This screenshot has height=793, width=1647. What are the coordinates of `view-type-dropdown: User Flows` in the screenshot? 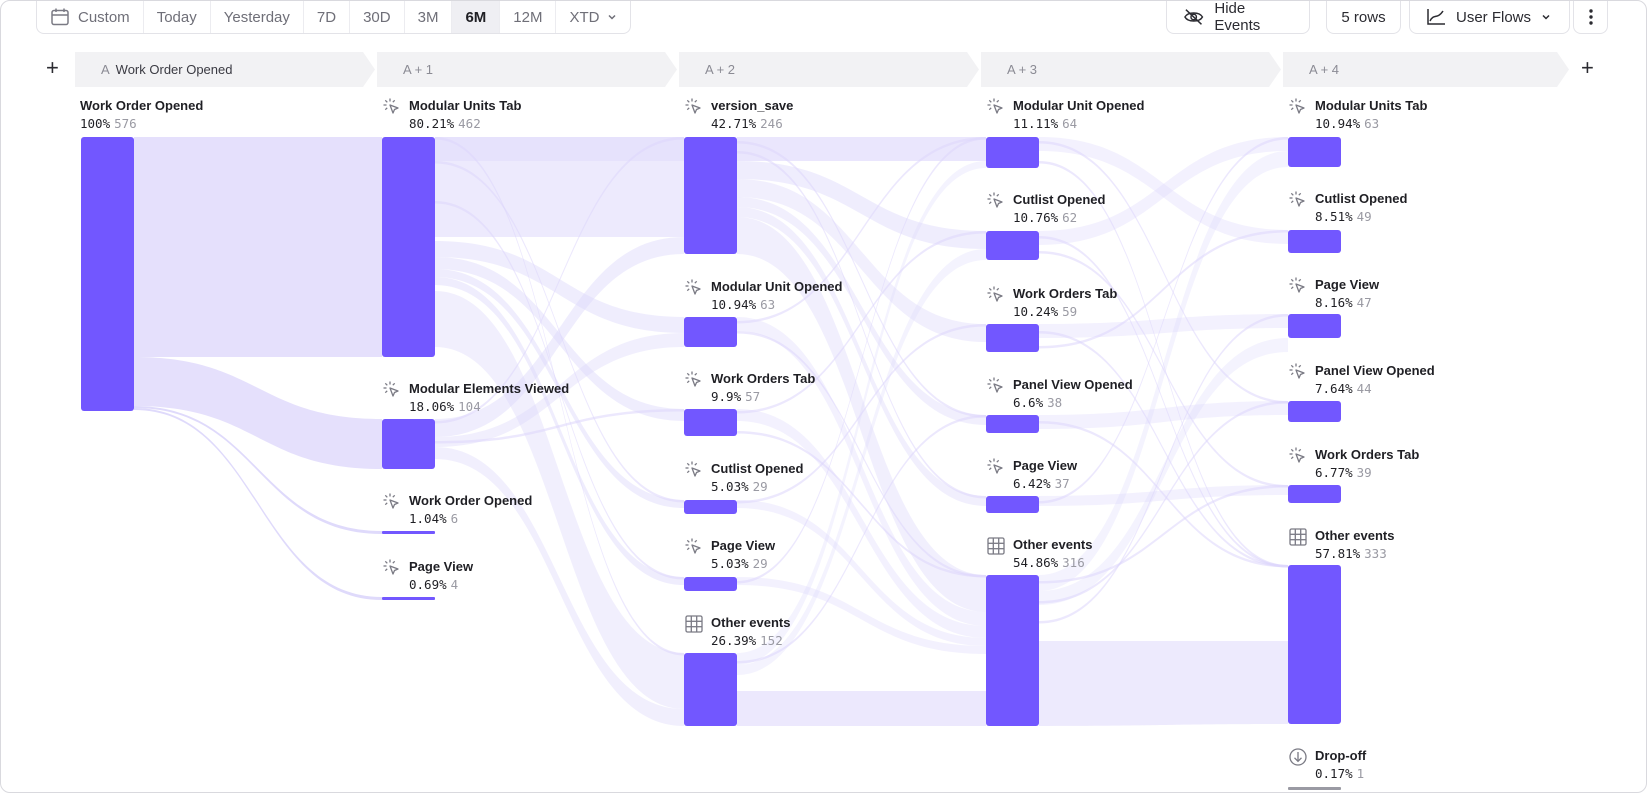 It's located at (1489, 17).